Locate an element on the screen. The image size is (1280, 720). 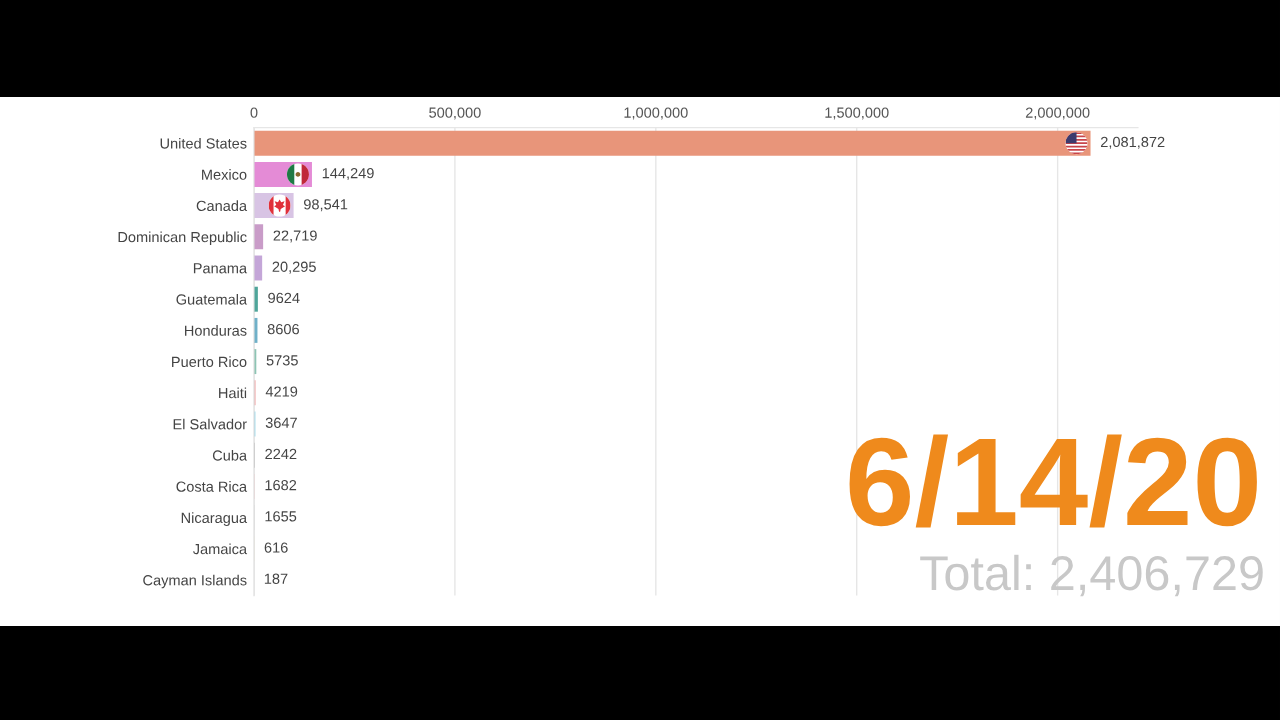
data-label: 20,295 is located at coordinates (294, 267).